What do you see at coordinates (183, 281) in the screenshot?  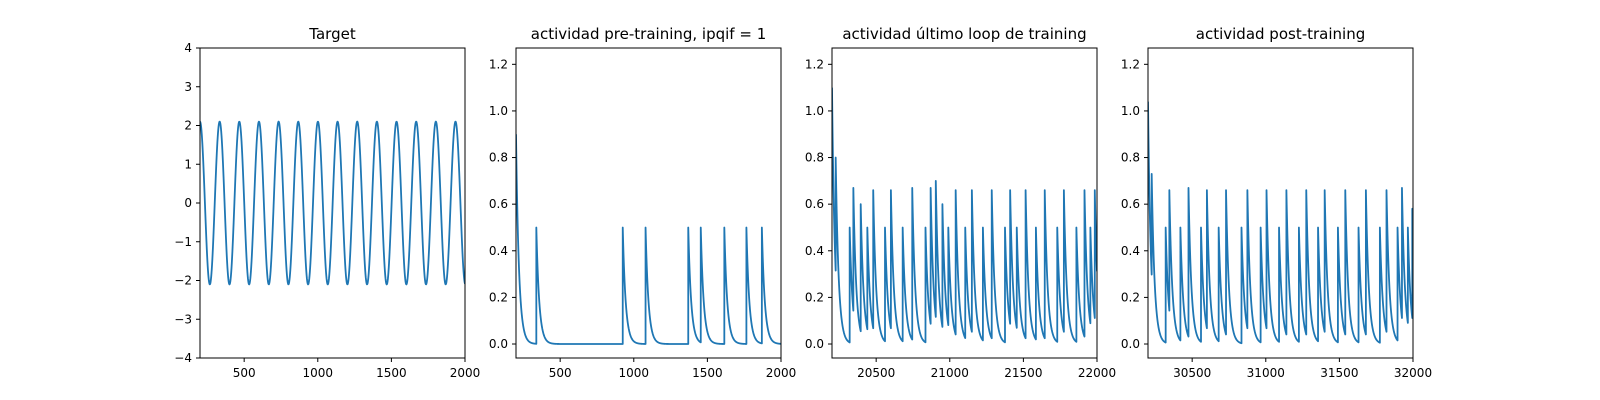 I see `y-tick-label: −2` at bounding box center [183, 281].